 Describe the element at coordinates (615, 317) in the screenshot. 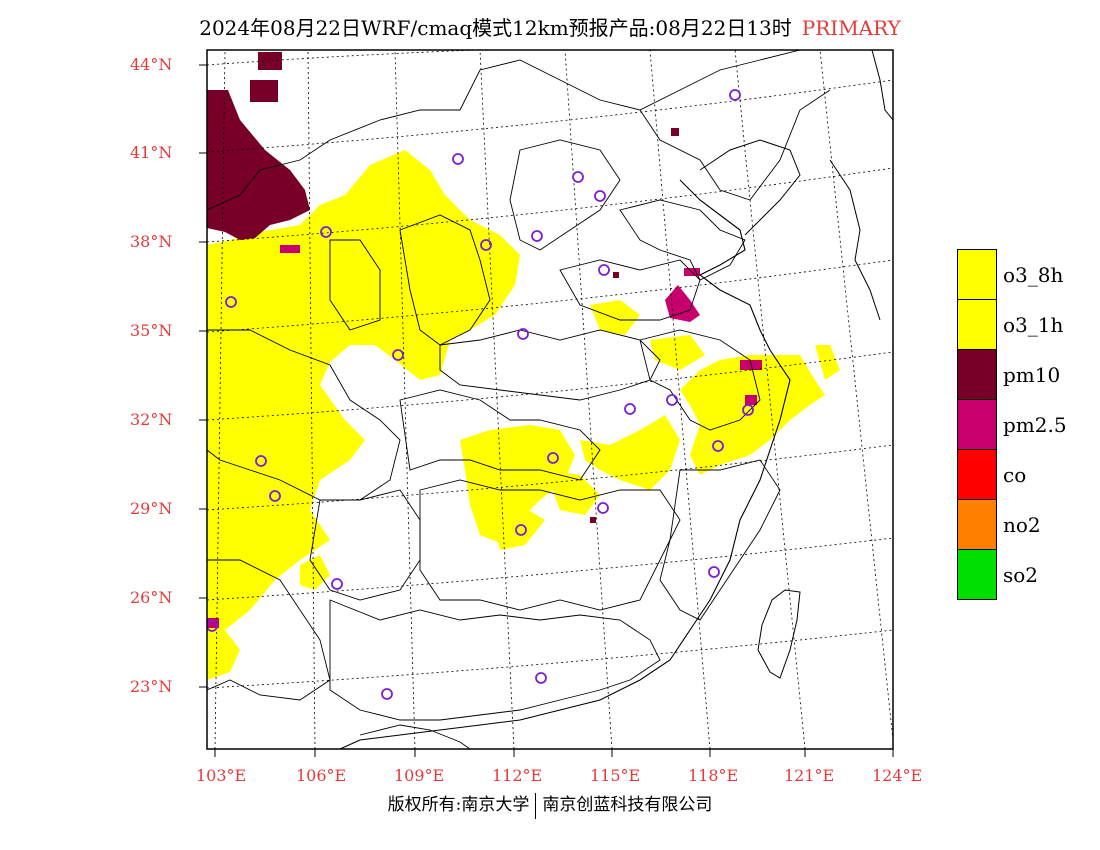

I see `o3-region-shandong-patch` at that location.